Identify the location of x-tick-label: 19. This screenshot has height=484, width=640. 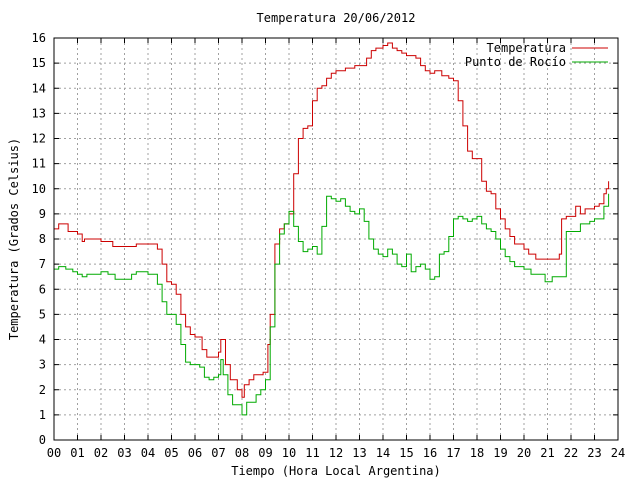
(500, 453).